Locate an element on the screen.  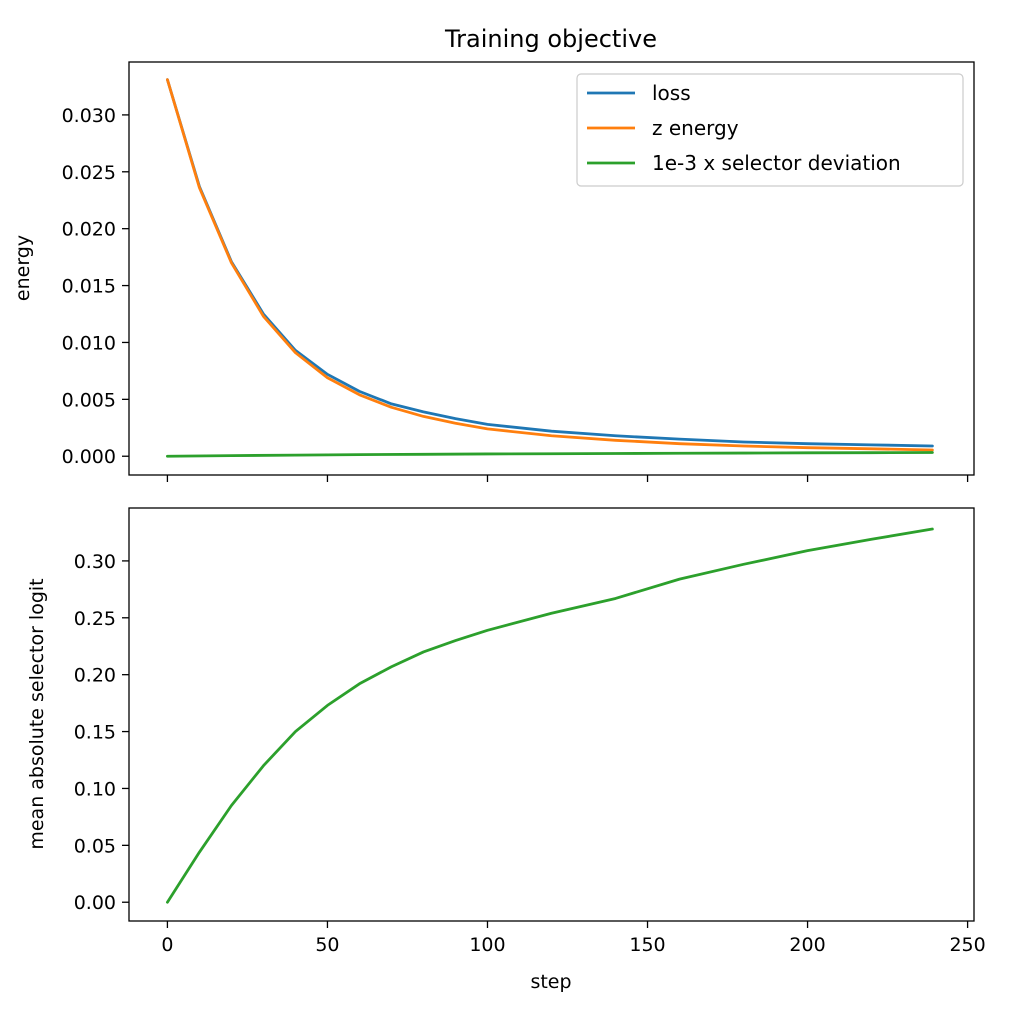
bottom-x-axis-label: step is located at coordinates (550, 982).